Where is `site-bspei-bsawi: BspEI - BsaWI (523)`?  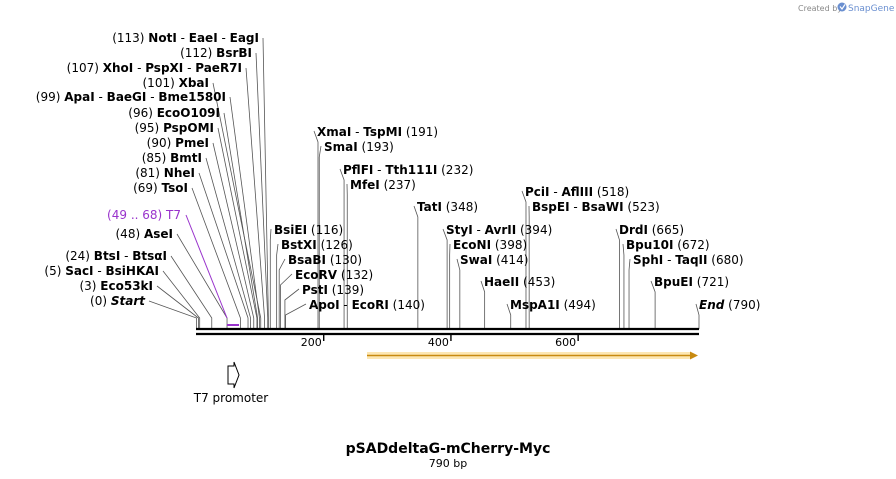 site-bspei-bsawi: BspEI - BsaWI (523) is located at coordinates (596, 207).